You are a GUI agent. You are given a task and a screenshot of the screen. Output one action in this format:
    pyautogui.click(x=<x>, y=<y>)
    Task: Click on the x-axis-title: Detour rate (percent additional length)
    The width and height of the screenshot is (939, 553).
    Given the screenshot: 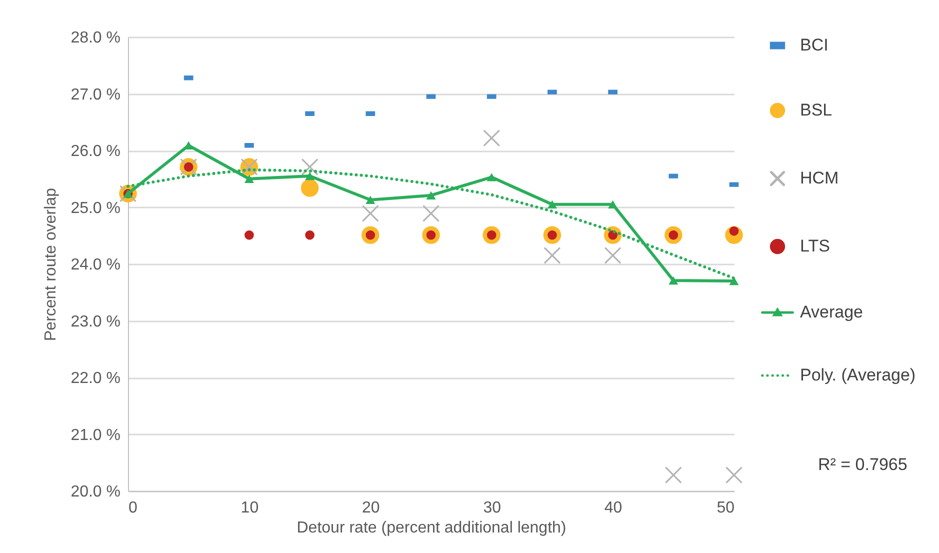 What is the action you would take?
    pyautogui.click(x=431, y=528)
    